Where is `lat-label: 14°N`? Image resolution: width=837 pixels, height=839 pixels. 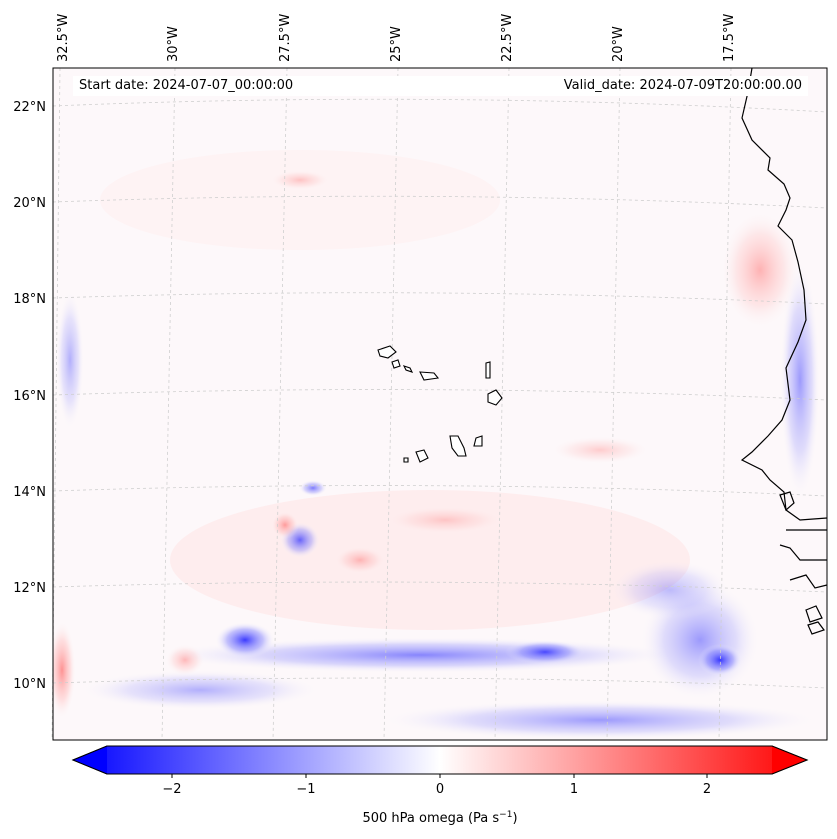 lat-label: 14°N is located at coordinates (29, 492).